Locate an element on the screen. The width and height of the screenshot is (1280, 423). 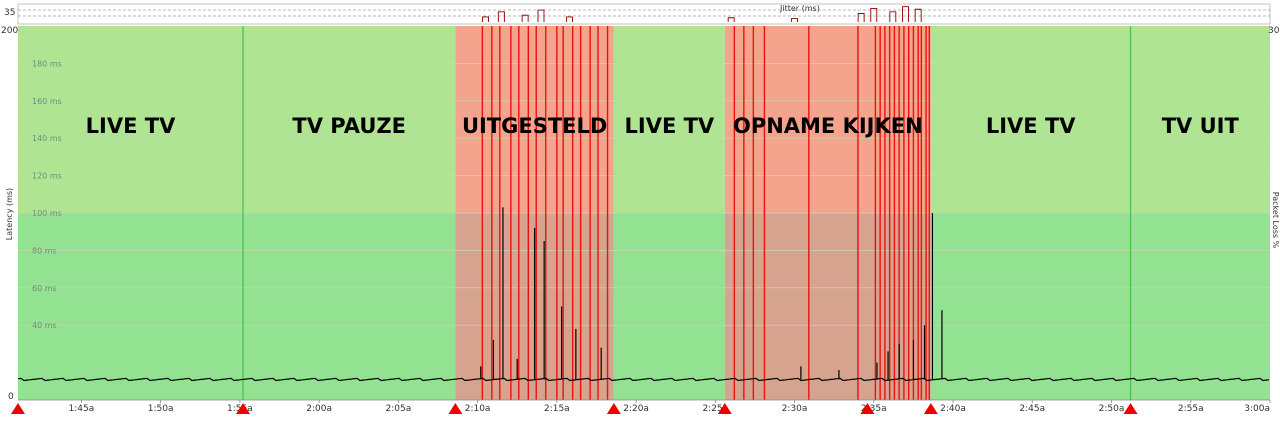
x-tick-label: 2:15a is located at coordinates (557, 409).